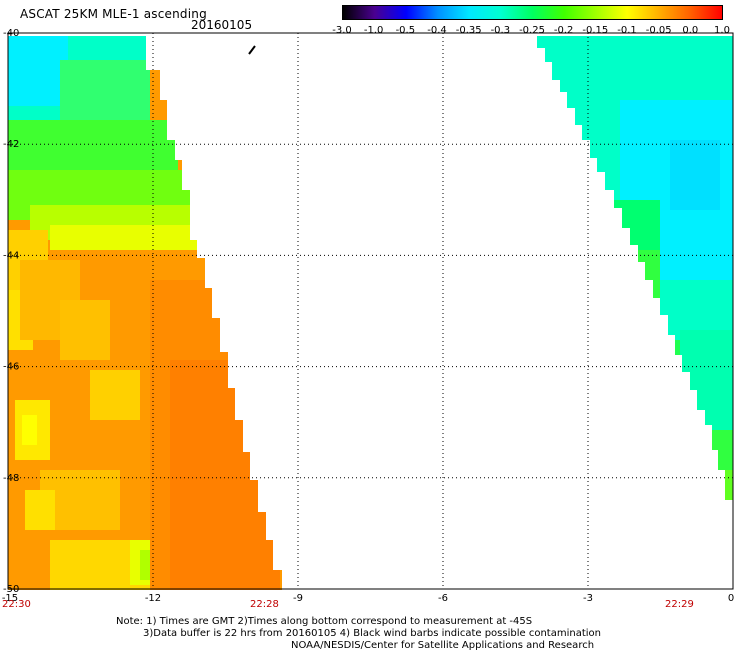 Image resolution: width=740 pixels, height=651 pixels. What do you see at coordinates (595, 30) in the screenshot?
I see `color-scale-label: -0.15` at bounding box center [595, 30].